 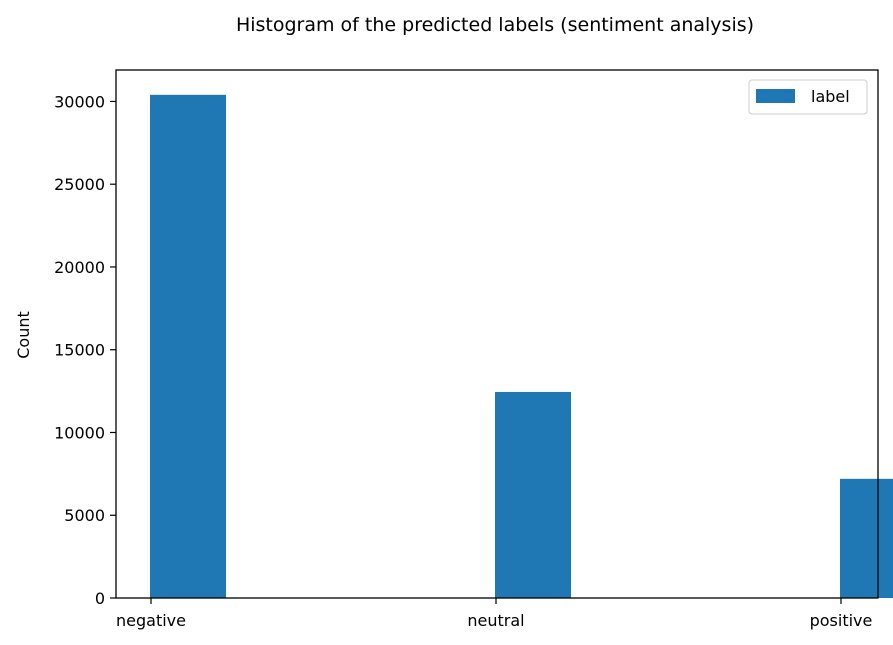 I want to click on y-tick-label: 25000, so click(x=79, y=184).